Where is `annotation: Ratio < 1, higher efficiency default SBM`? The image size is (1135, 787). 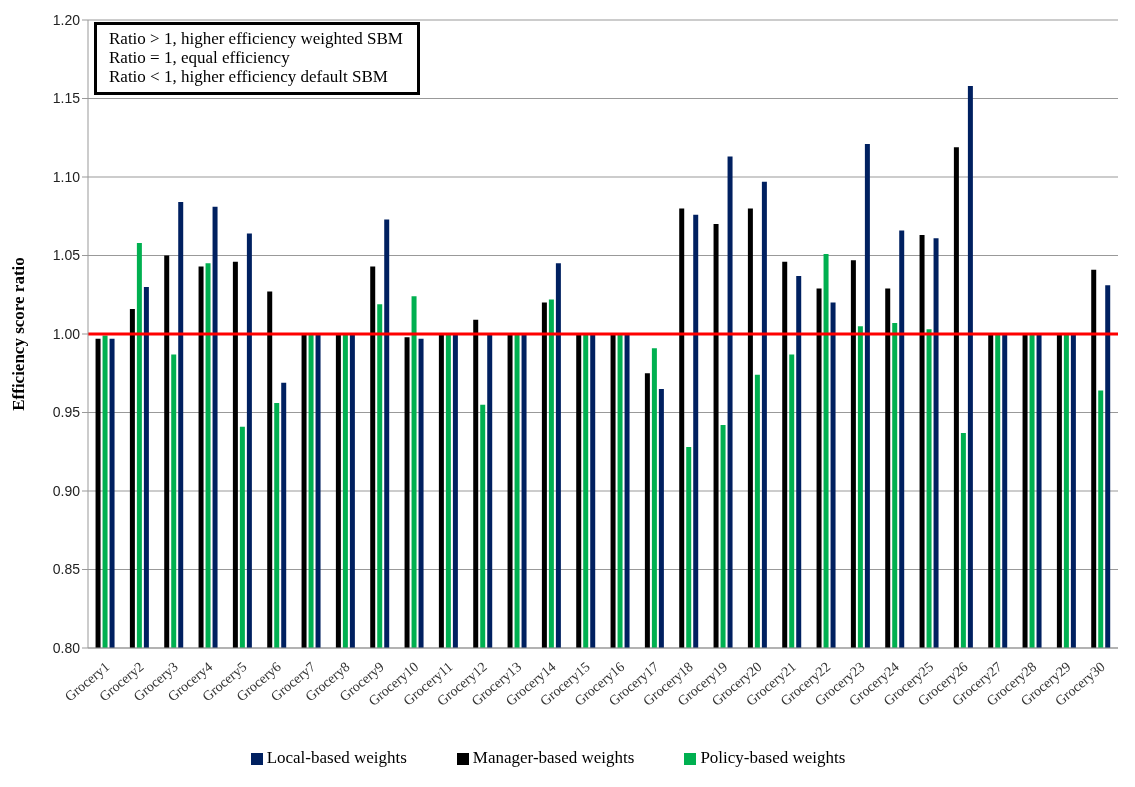
annotation: Ratio < 1, higher efficiency default SBM is located at coordinates (249, 76).